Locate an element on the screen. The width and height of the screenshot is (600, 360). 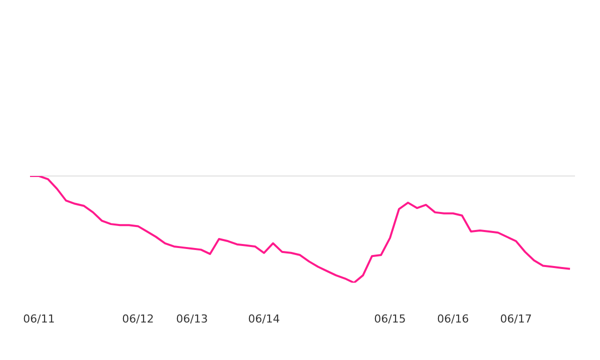
x-tick-label: 06/14 is located at coordinates (264, 319).